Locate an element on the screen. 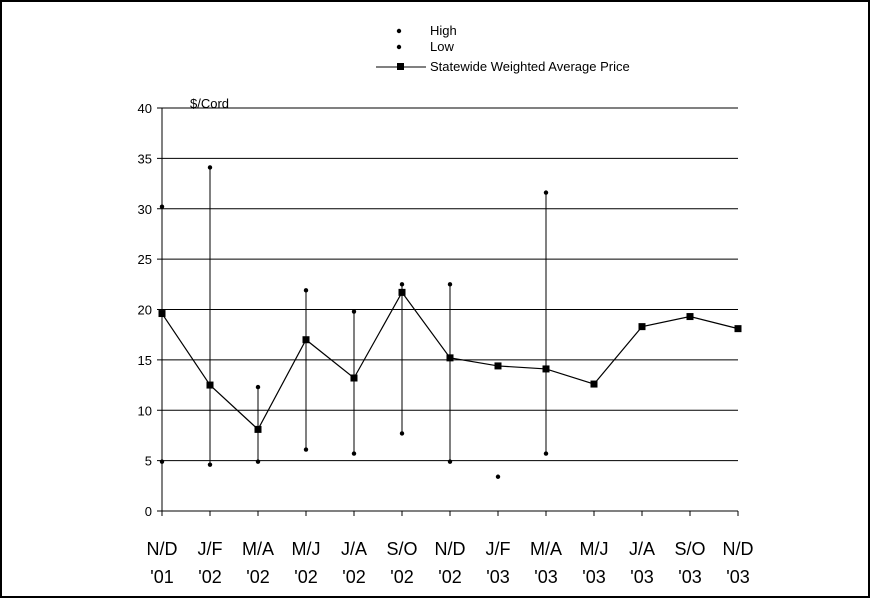  y-tick-label: 30 is located at coordinates (145, 209).